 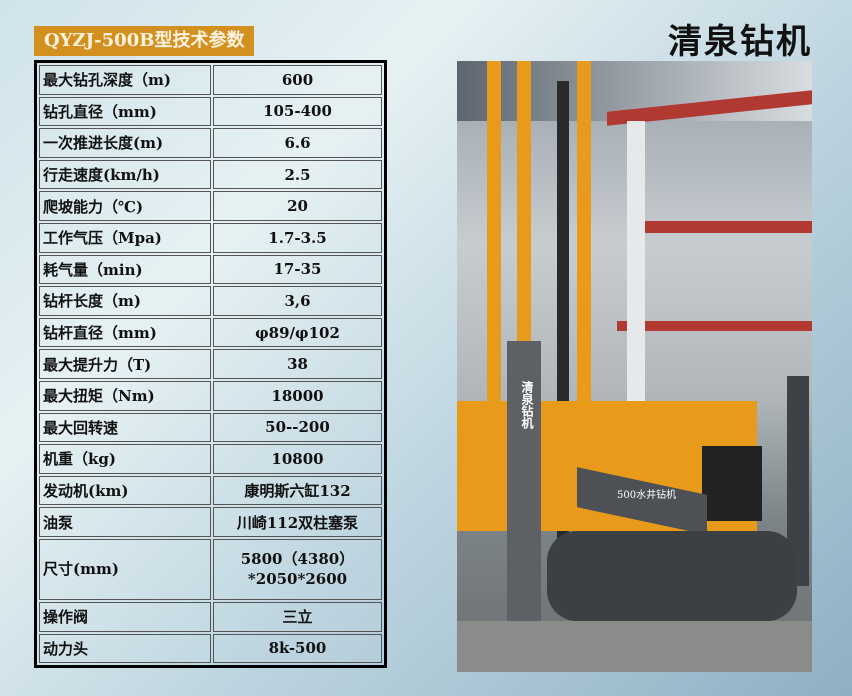 I want to click on spec-label: 动力头, so click(x=125, y=648).